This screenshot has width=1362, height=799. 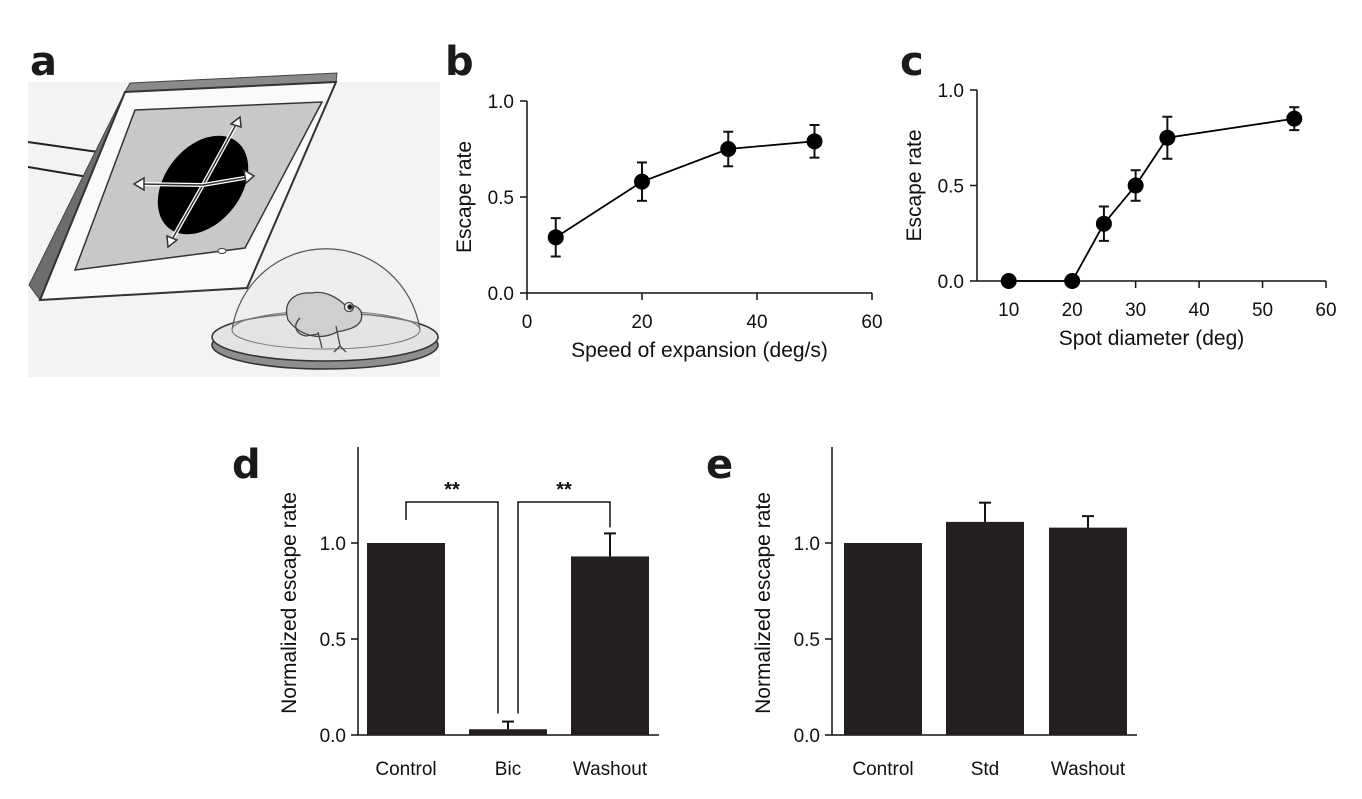 I want to click on x-axis-label: Spot diameter (deg), so click(x=1152, y=338).